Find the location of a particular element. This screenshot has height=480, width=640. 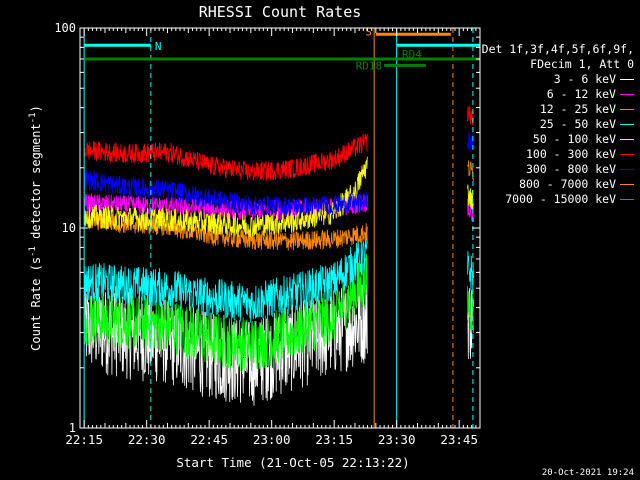

legend-entry: 50 - 100 keV is located at coordinates (558, 139).